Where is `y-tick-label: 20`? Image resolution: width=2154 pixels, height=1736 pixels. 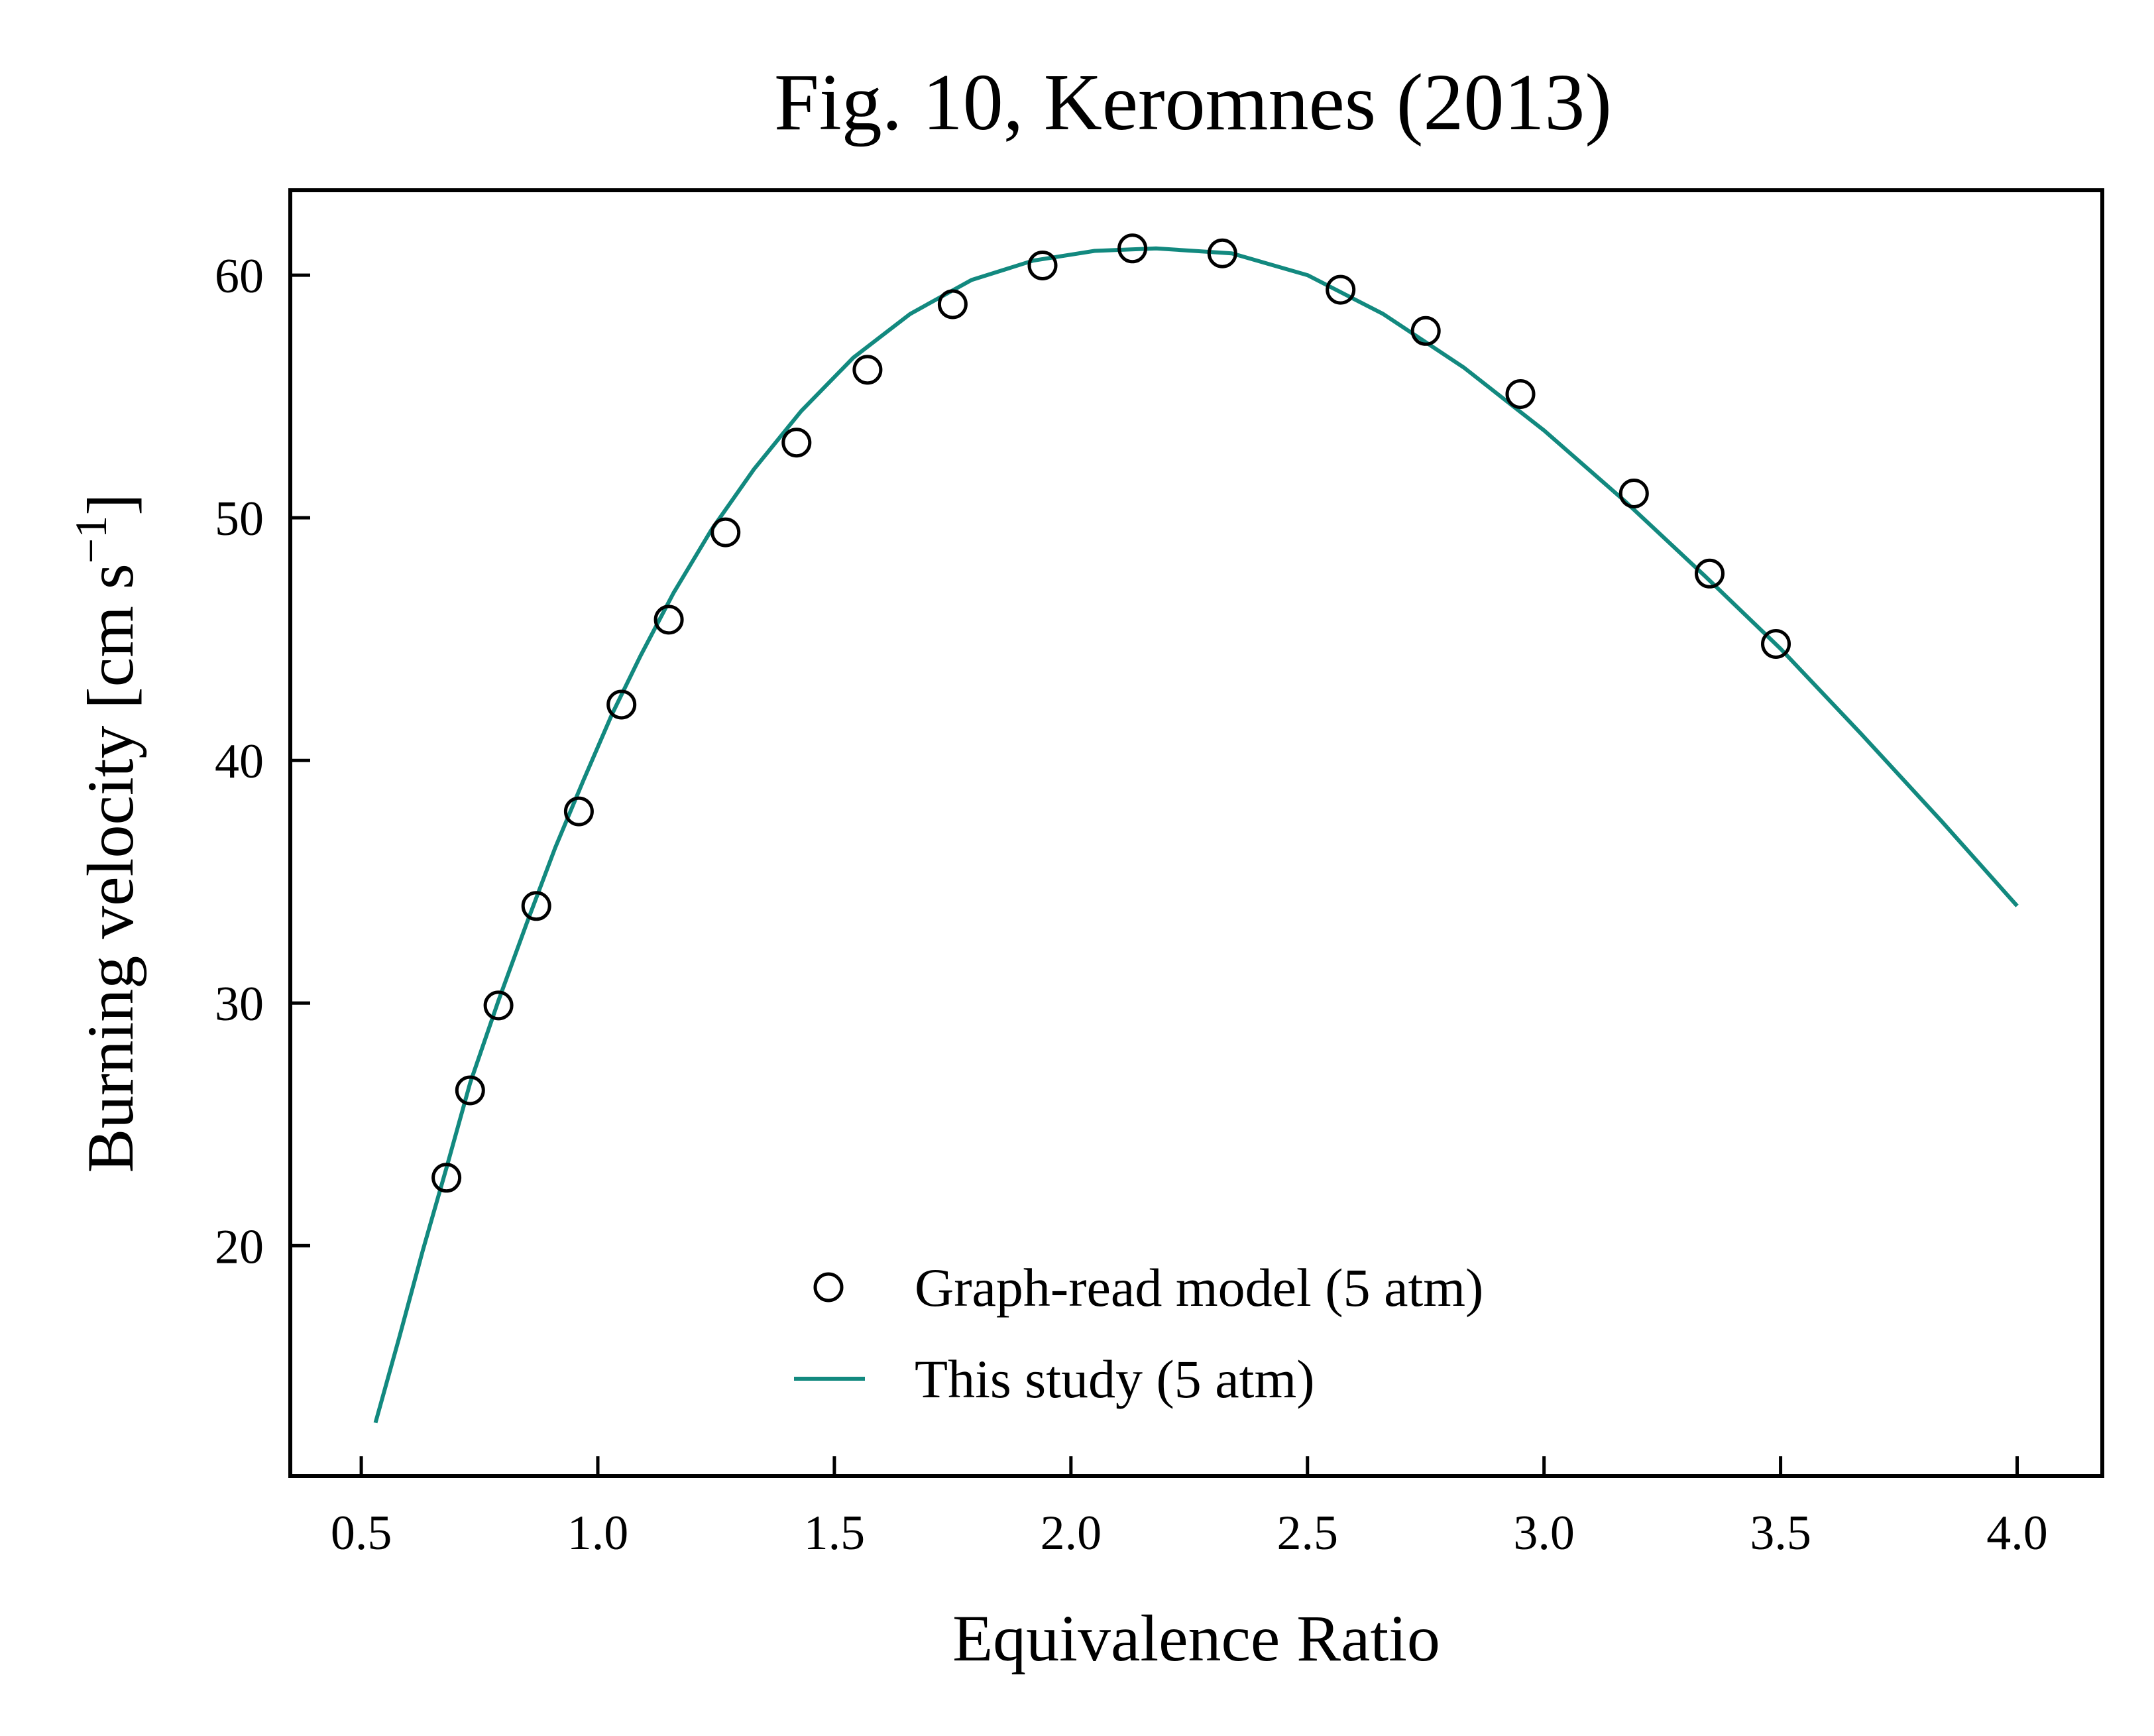 y-tick-label: 20 is located at coordinates (239, 1247).